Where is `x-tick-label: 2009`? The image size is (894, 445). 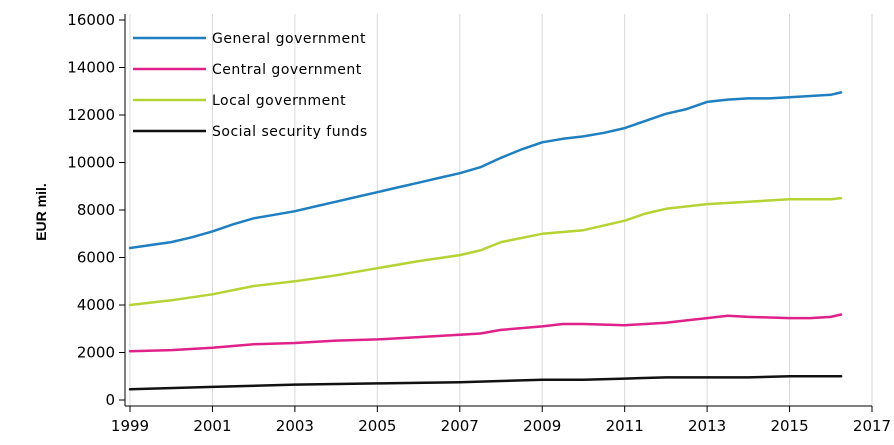 x-tick-label: 2009 is located at coordinates (542, 426).